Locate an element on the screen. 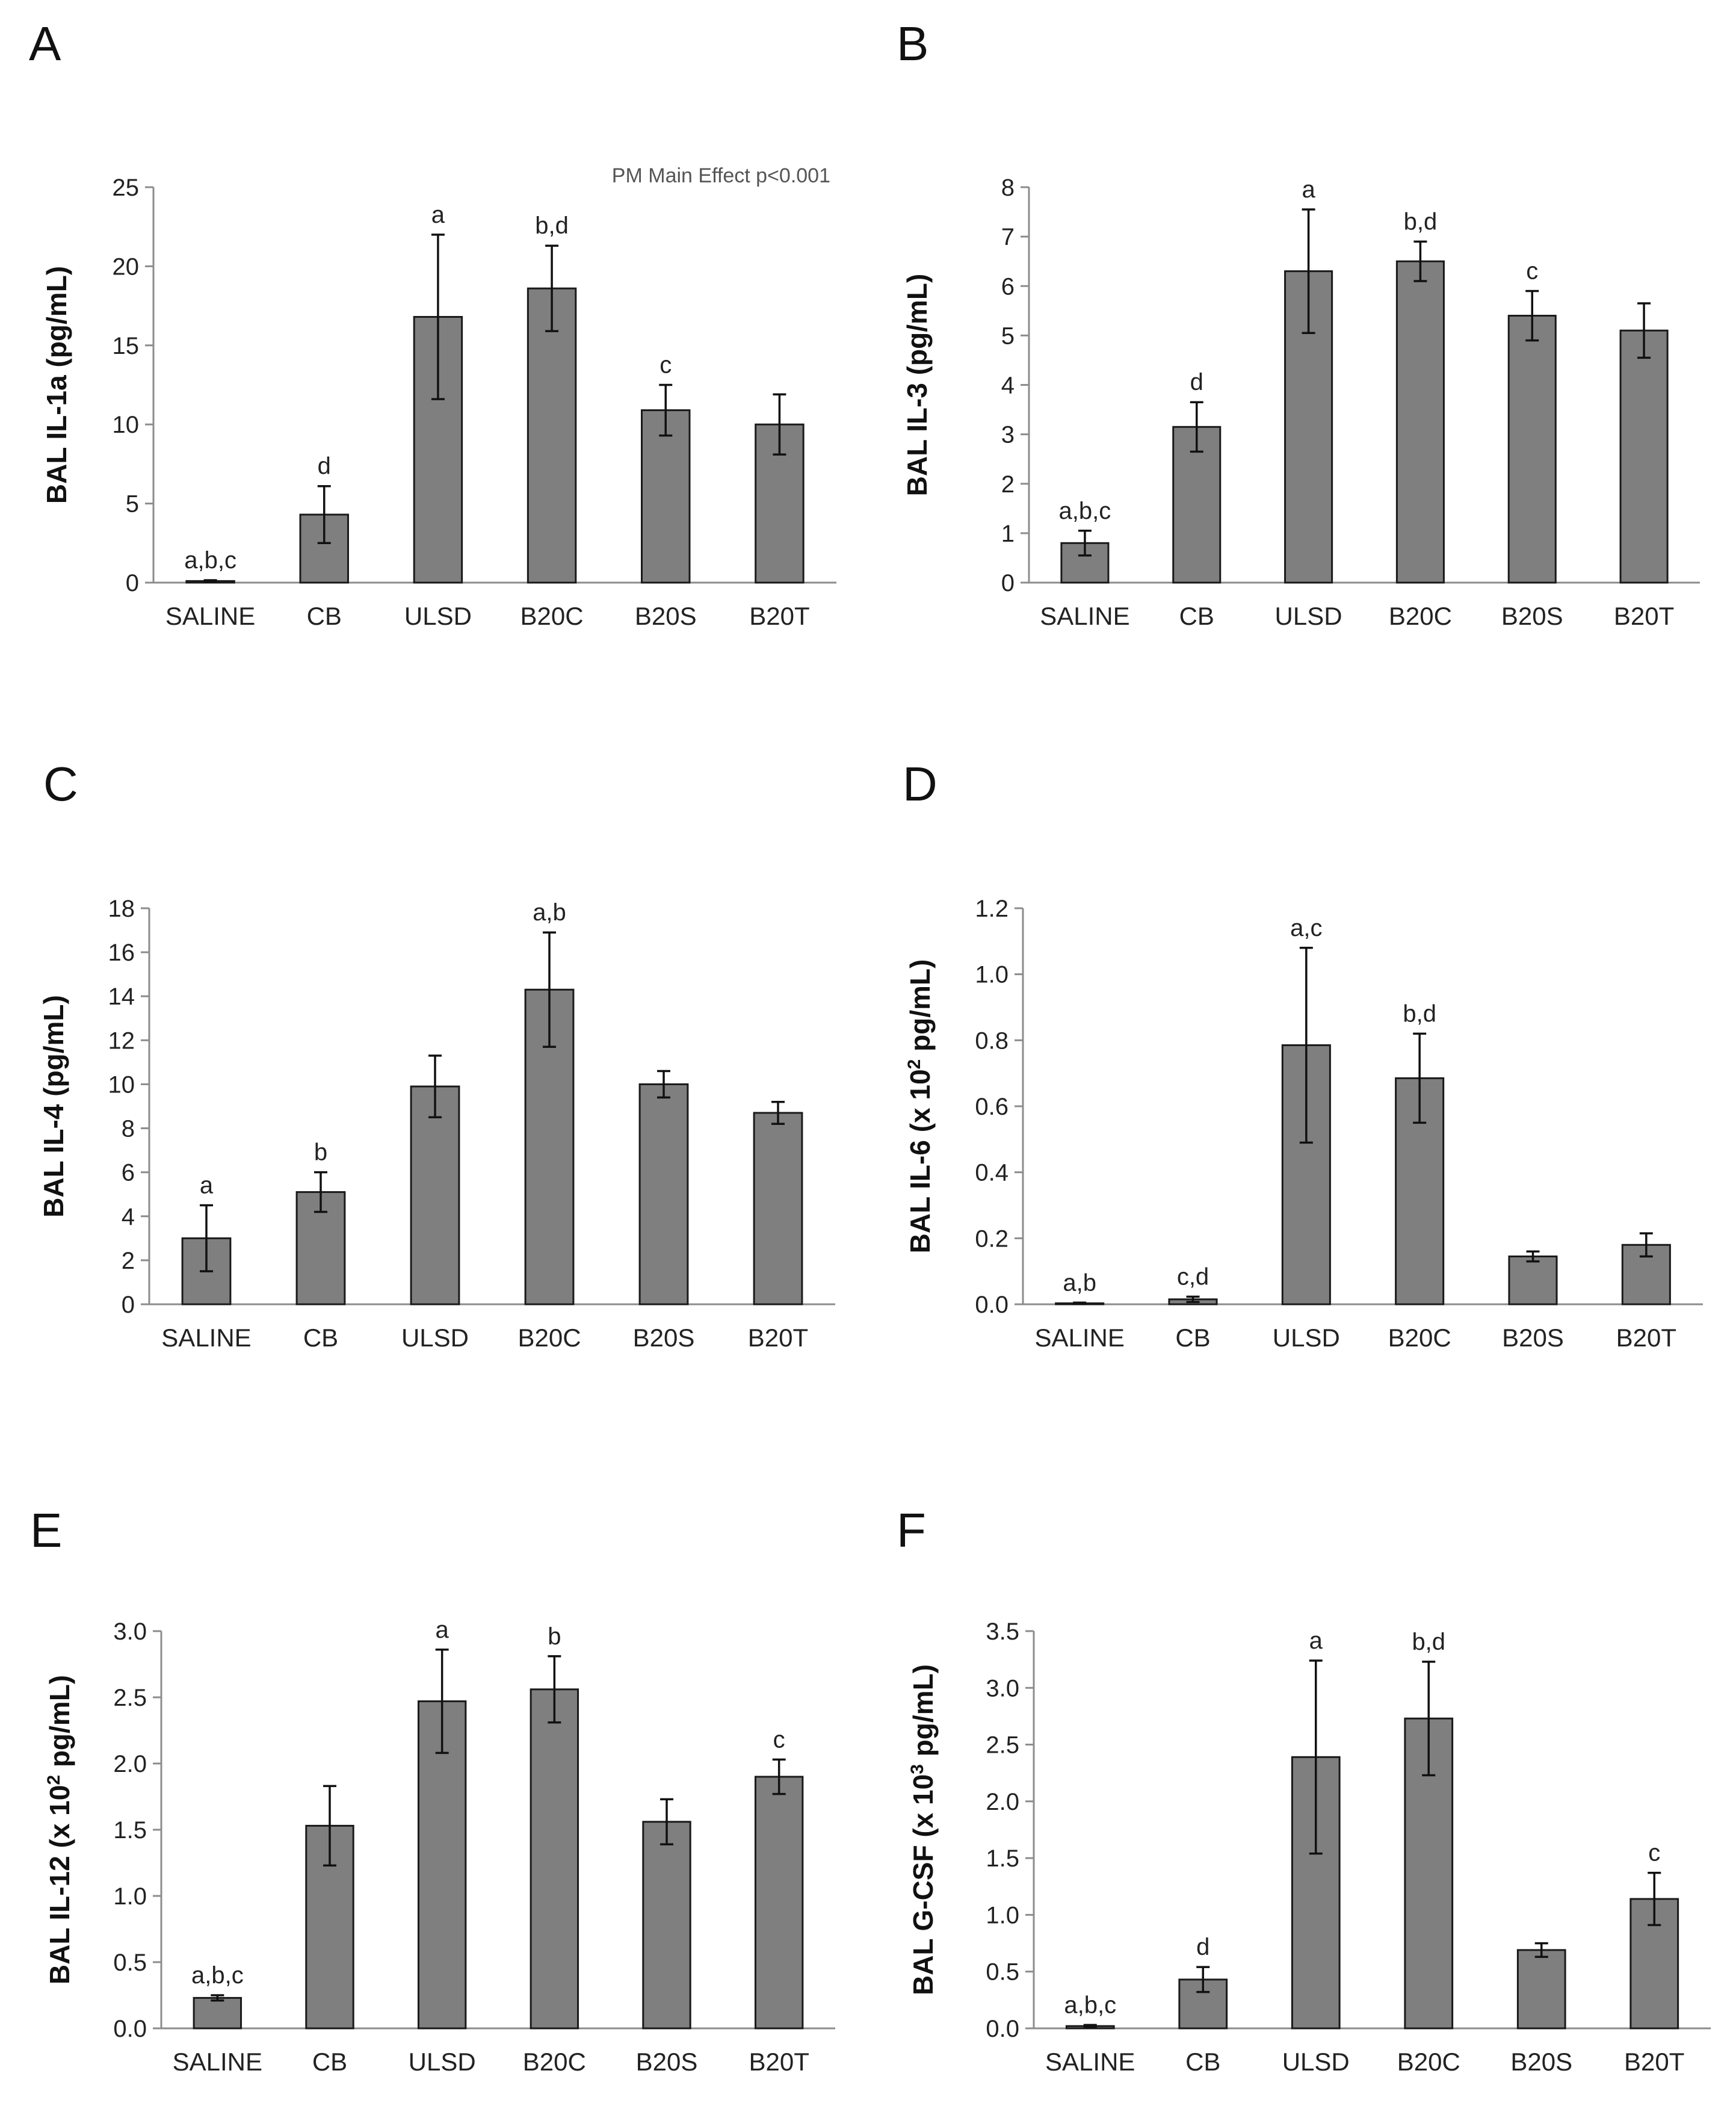 The image size is (1736, 2109). y-axis-label-main: BAL G-CSF (x 10 is located at coordinates (923, 1884).